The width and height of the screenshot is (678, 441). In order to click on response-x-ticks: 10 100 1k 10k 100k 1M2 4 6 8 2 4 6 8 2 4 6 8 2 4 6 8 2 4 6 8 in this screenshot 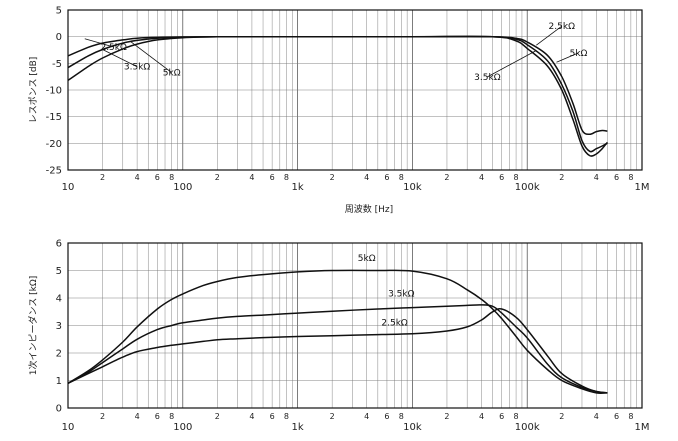, I will do `click(356, 183)`.